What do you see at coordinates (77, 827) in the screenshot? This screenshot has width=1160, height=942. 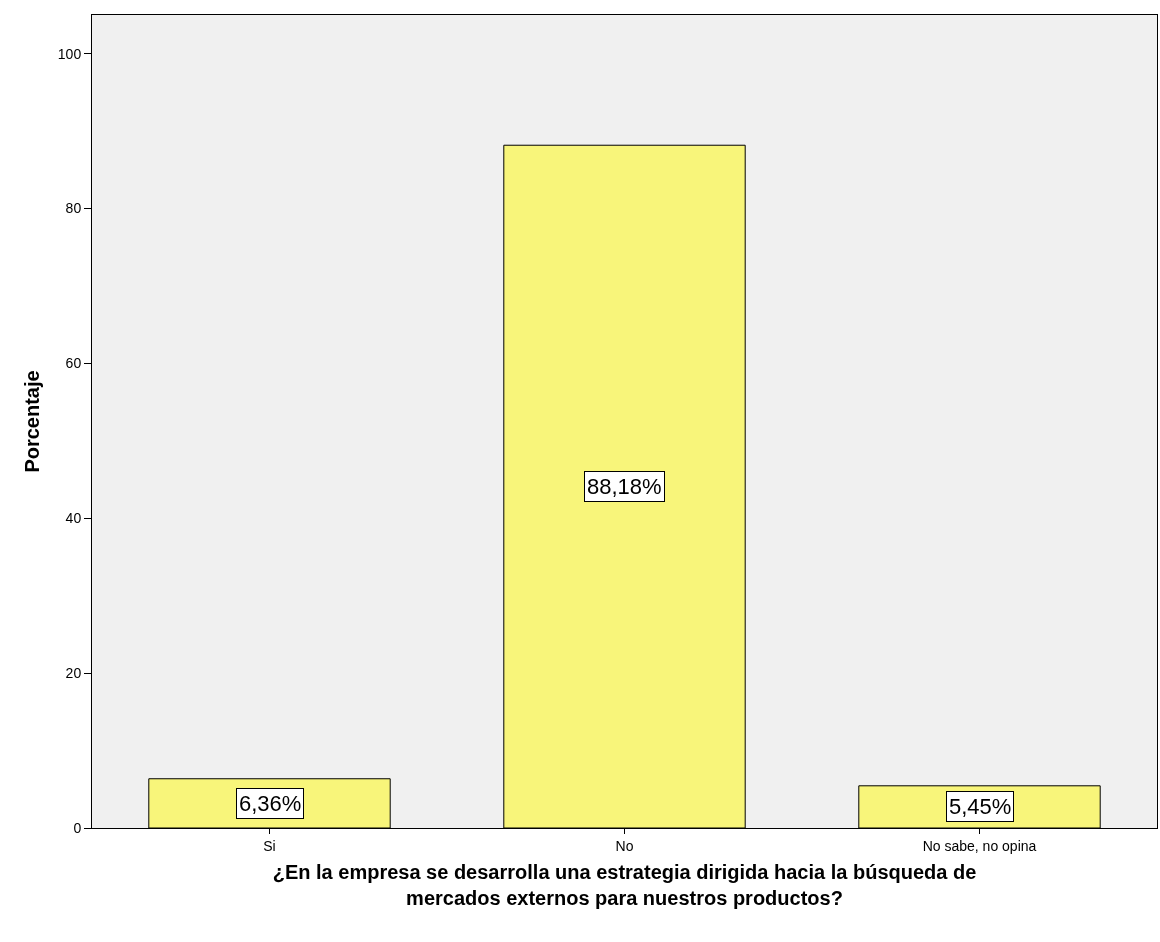 I see `y-tick-label: 0` at bounding box center [77, 827].